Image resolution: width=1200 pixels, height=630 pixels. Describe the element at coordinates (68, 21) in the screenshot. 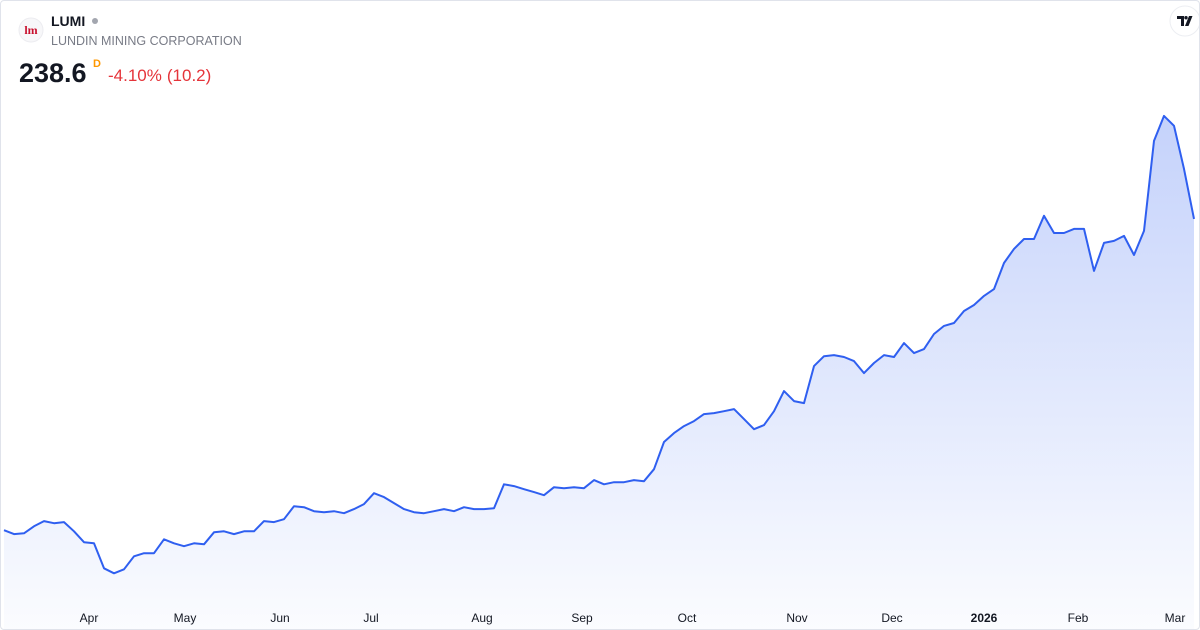

I see `symbol: LUMI` at that location.